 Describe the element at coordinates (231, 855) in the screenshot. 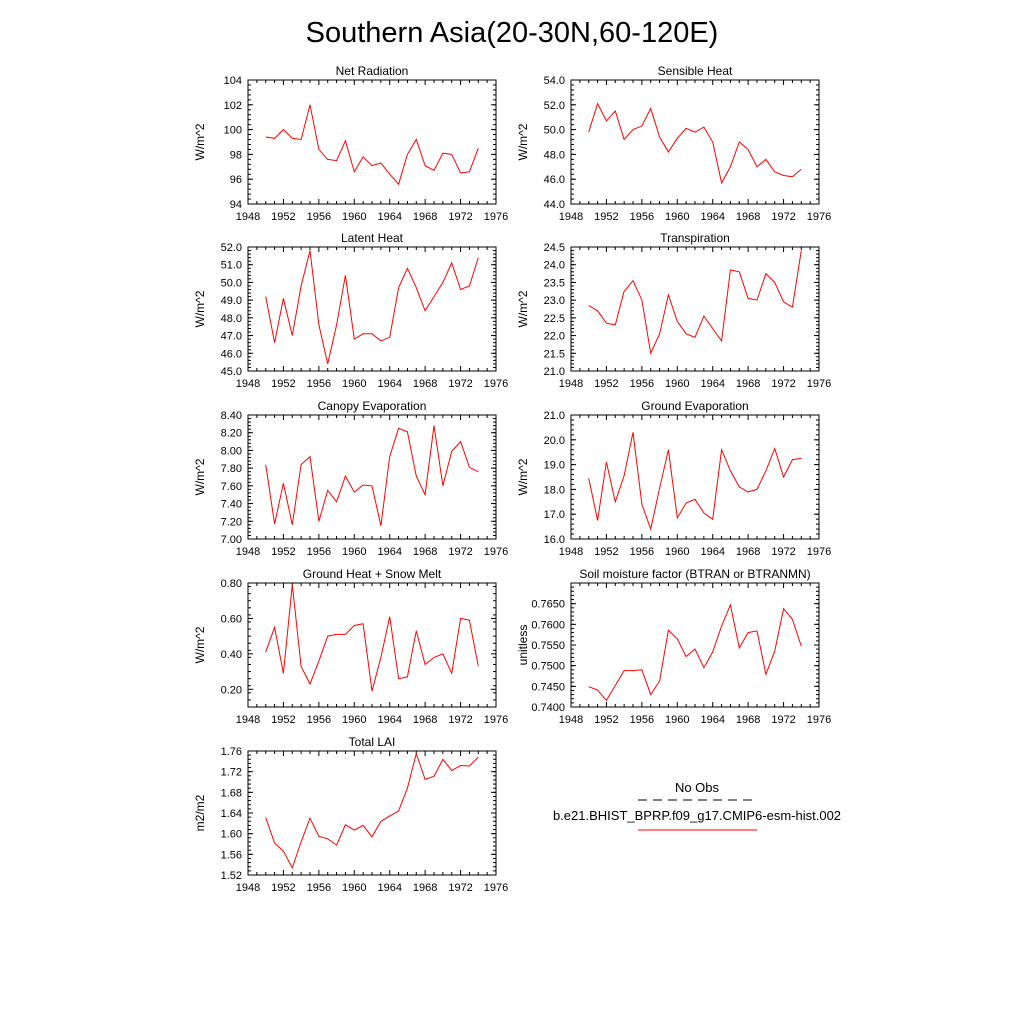

I see `y-tick-label: 1.56` at that location.